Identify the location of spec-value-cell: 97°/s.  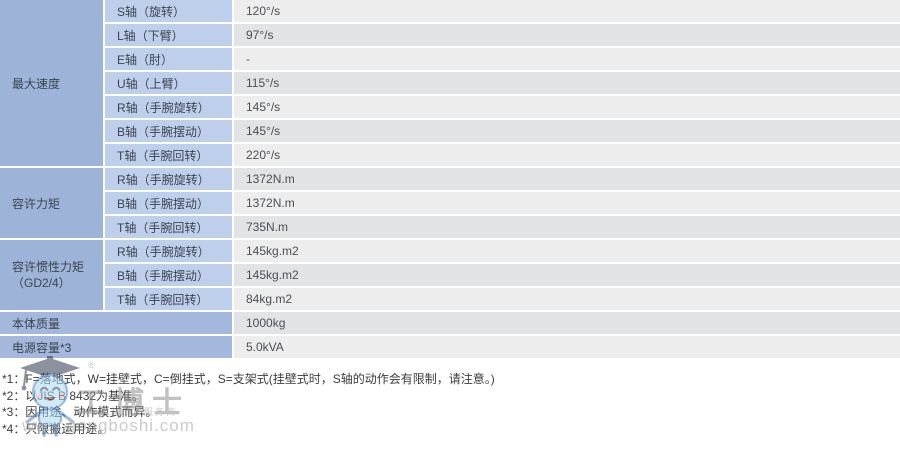
(567, 35).